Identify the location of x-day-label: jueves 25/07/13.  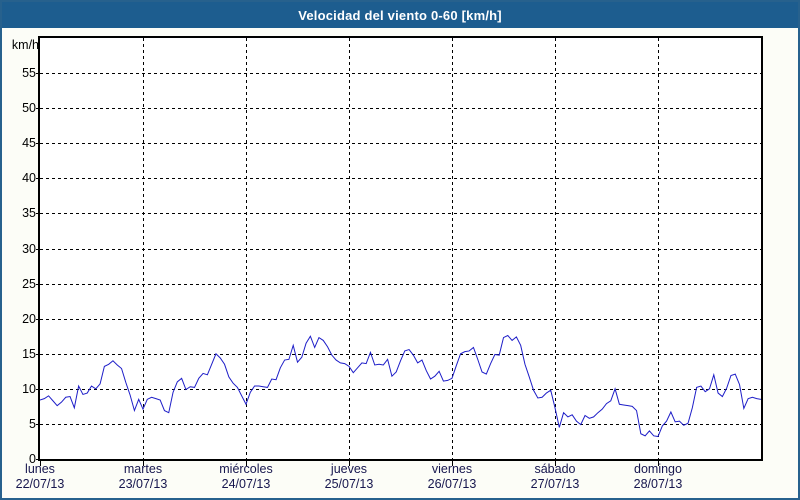
(349, 477).